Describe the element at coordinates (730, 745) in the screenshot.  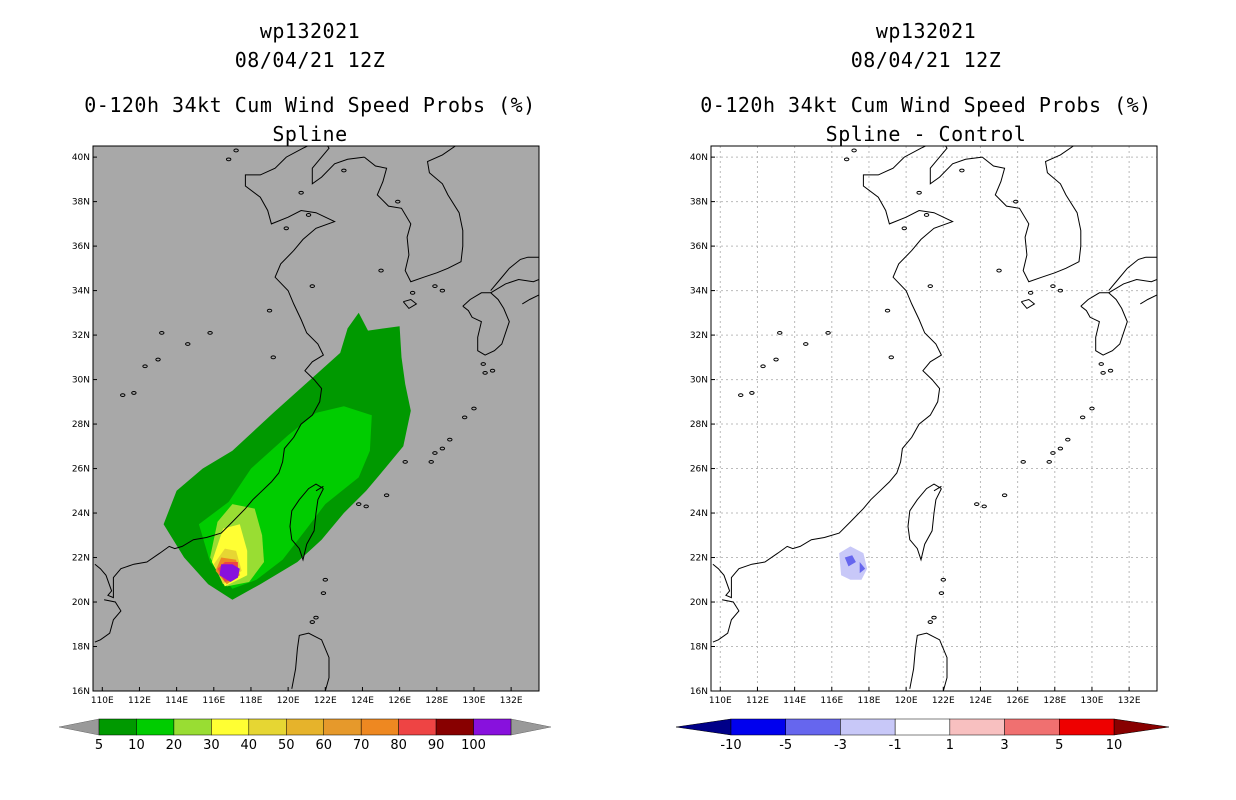
I see `right-colorbar-label: -10` at that location.